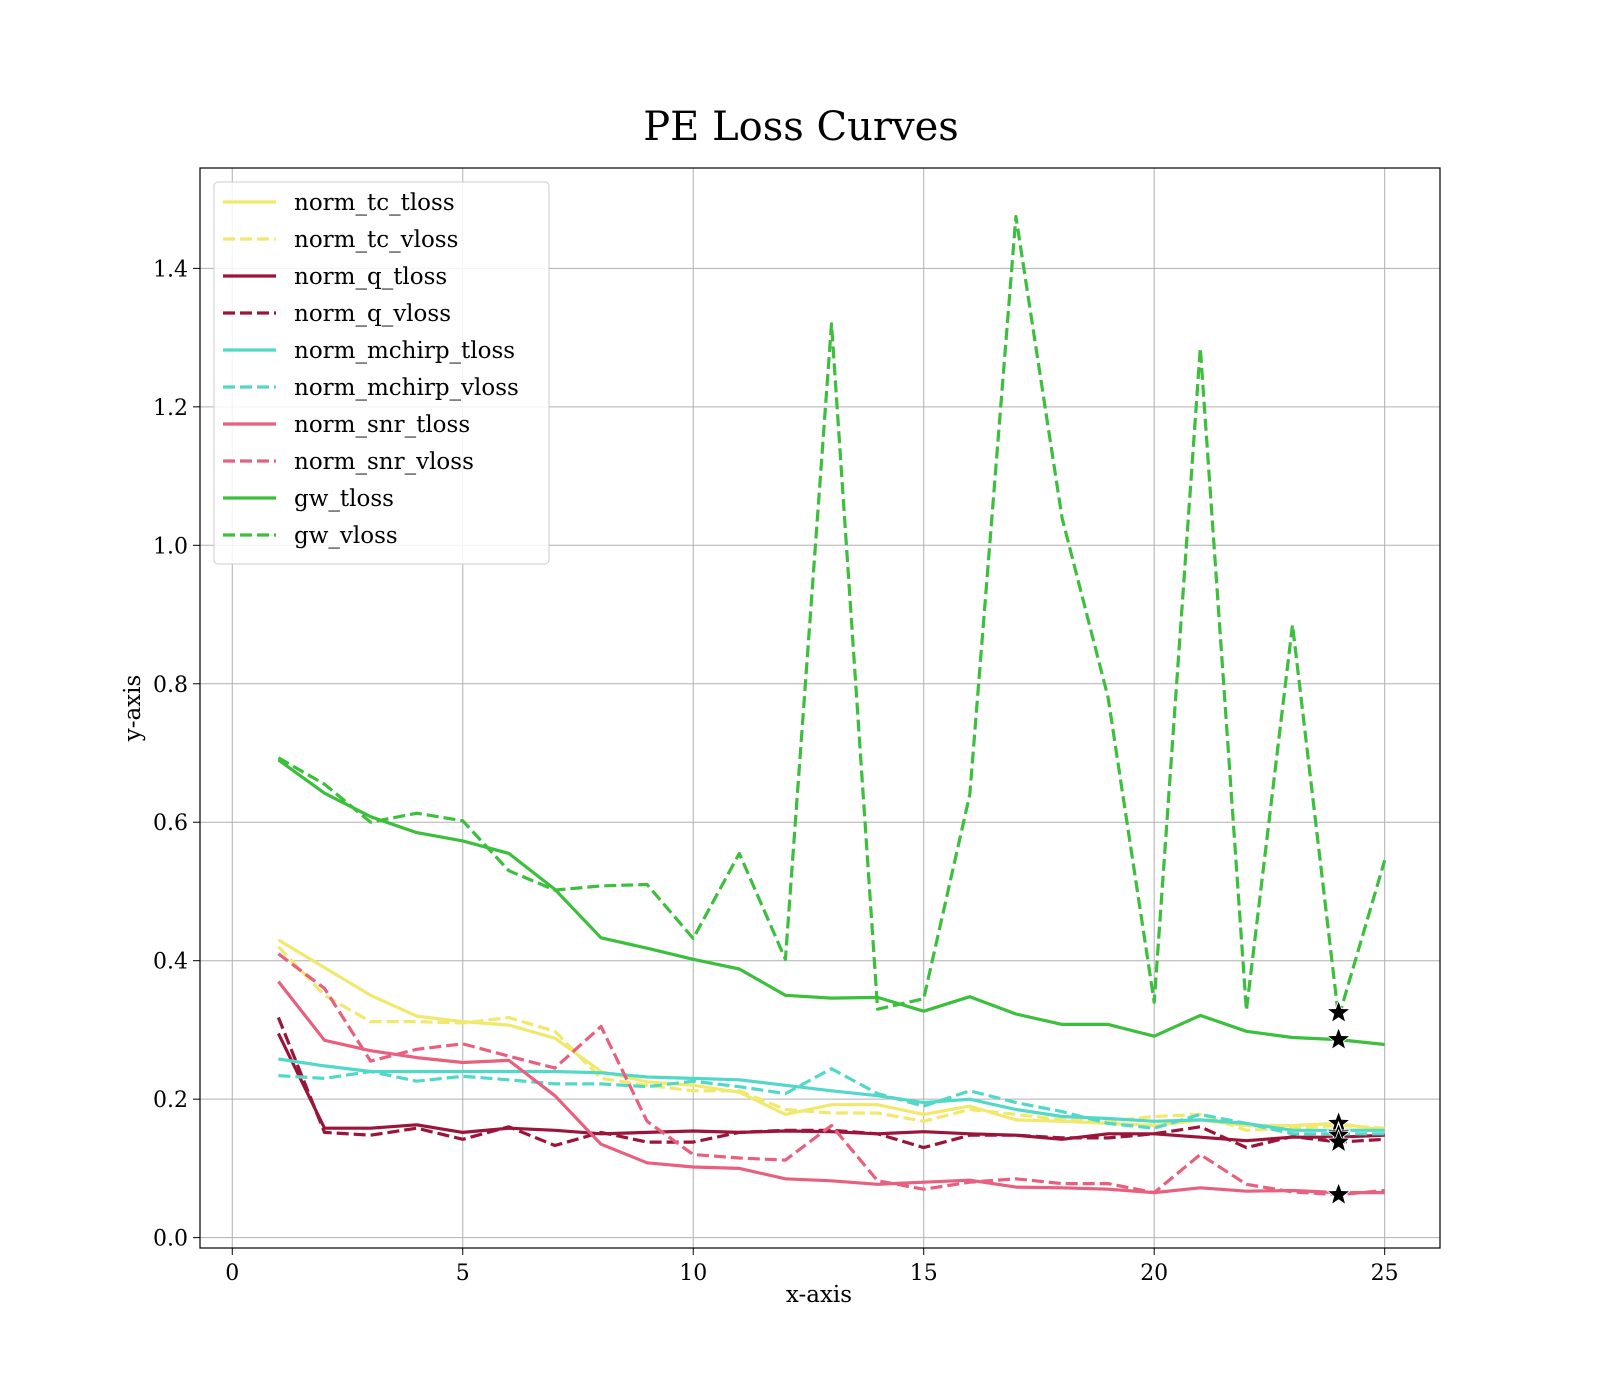 Image resolution: width=1600 pixels, height=1400 pixels. Describe the element at coordinates (170, 546) in the screenshot. I see `y-tick-label: 1.0` at that location.